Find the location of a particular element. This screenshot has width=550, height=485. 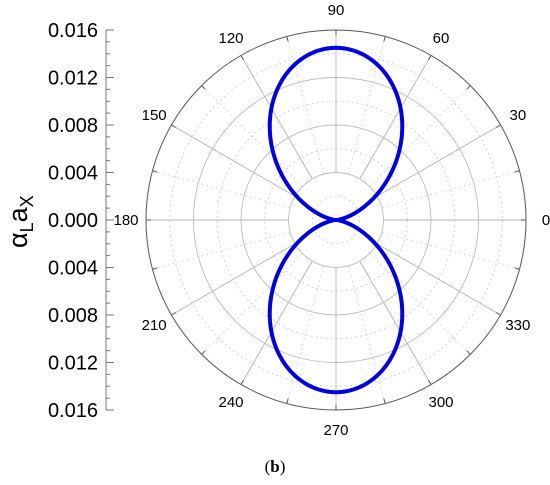

radial-tick-label-6: 0.008 is located at coordinates (73, 316).